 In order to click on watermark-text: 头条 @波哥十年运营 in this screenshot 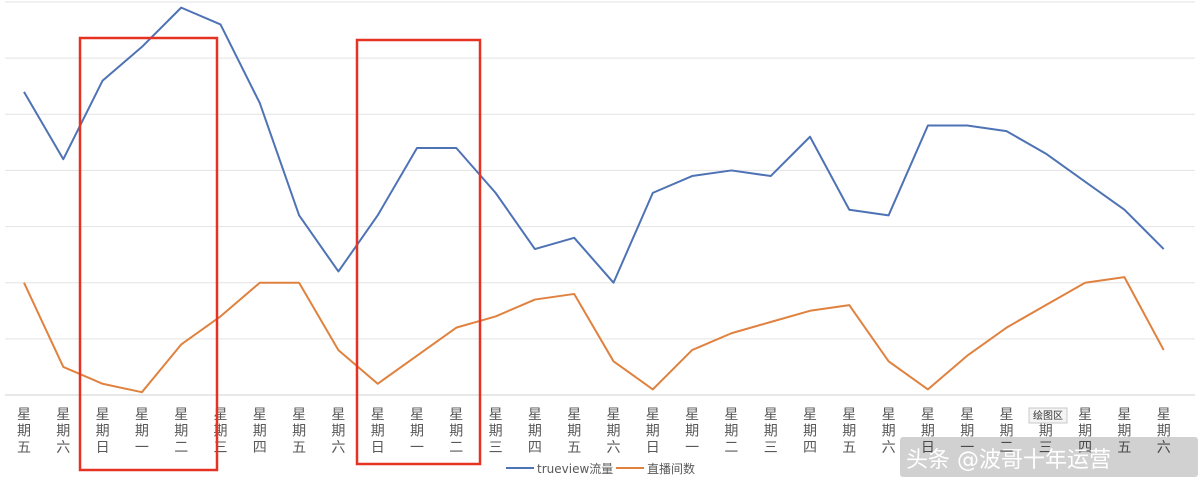, I will do `click(1008, 460)`.